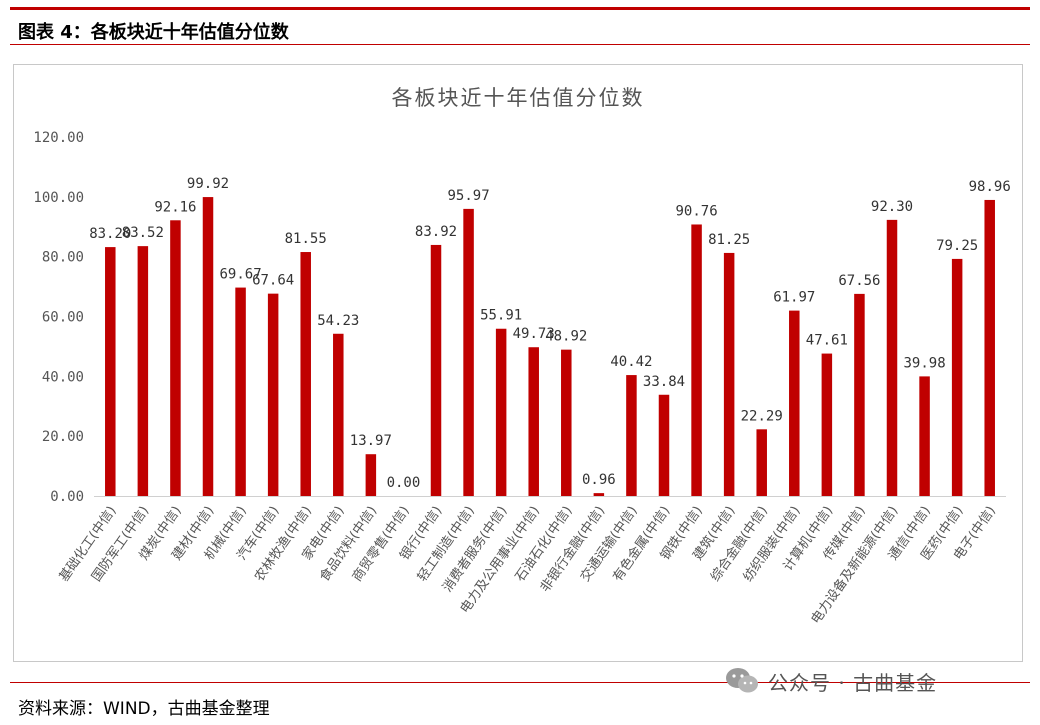  I want to click on y-tick-label: 80.00, so click(63, 258).